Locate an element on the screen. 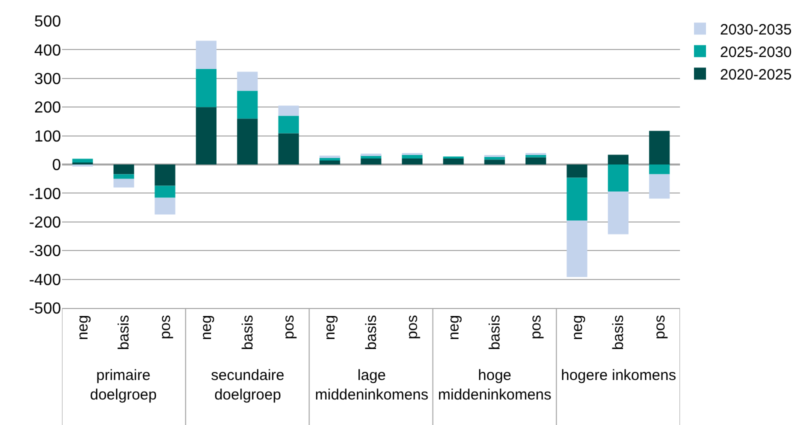 Image resolution: width=809 pixels, height=425 pixels. y-tick-label: -200 is located at coordinates (45, 223).